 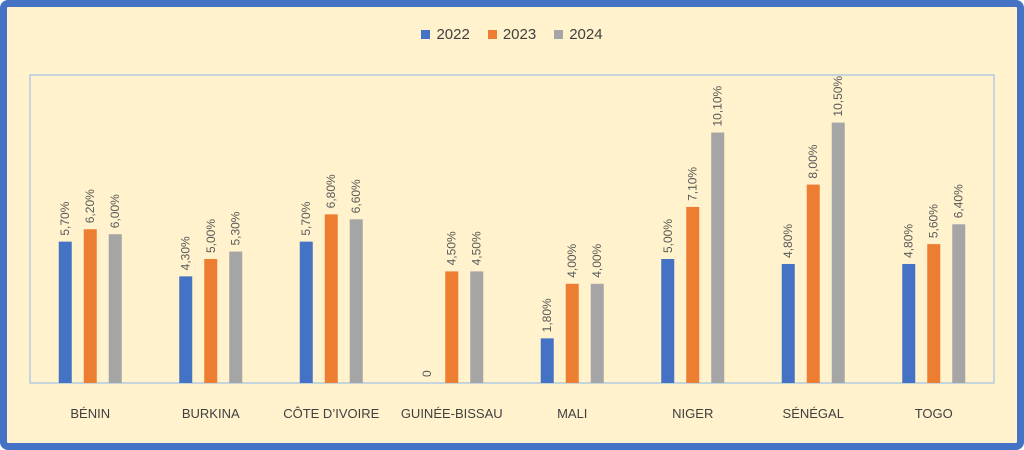 What do you see at coordinates (426, 34) in the screenshot?
I see `legend-swatch-2022` at bounding box center [426, 34].